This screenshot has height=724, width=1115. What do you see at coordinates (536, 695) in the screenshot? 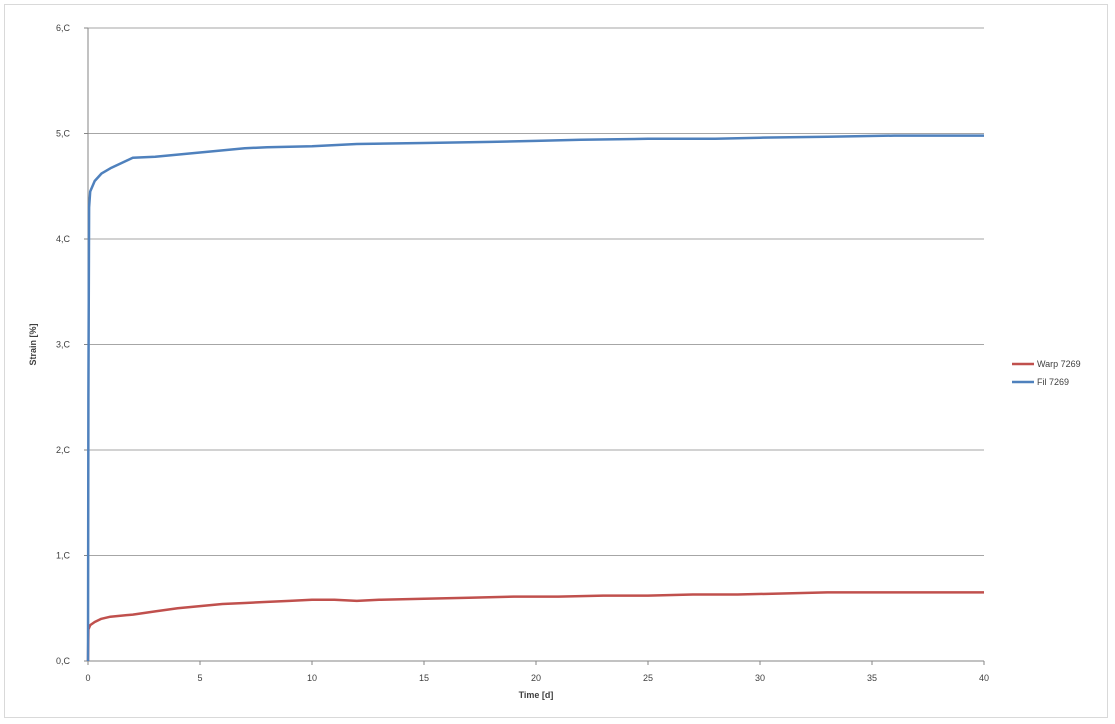
I see `x-axis-title: Time [d]` at bounding box center [536, 695].